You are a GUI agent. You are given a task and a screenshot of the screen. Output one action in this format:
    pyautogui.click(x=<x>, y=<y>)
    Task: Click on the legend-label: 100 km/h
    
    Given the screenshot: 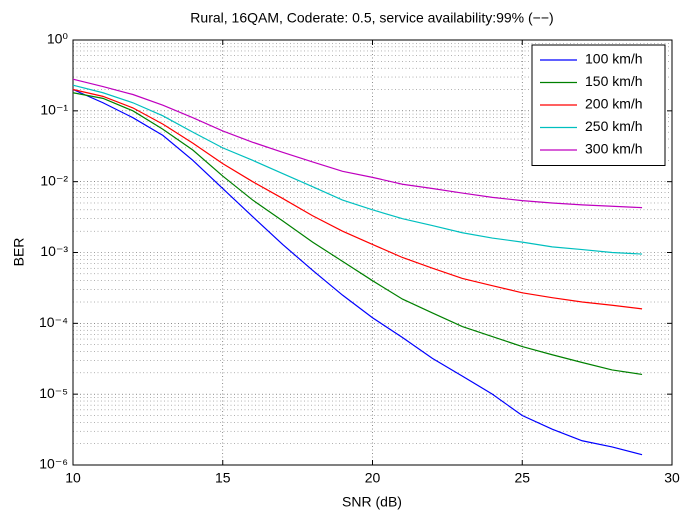 What is the action you would take?
    pyautogui.click(x=614, y=59)
    